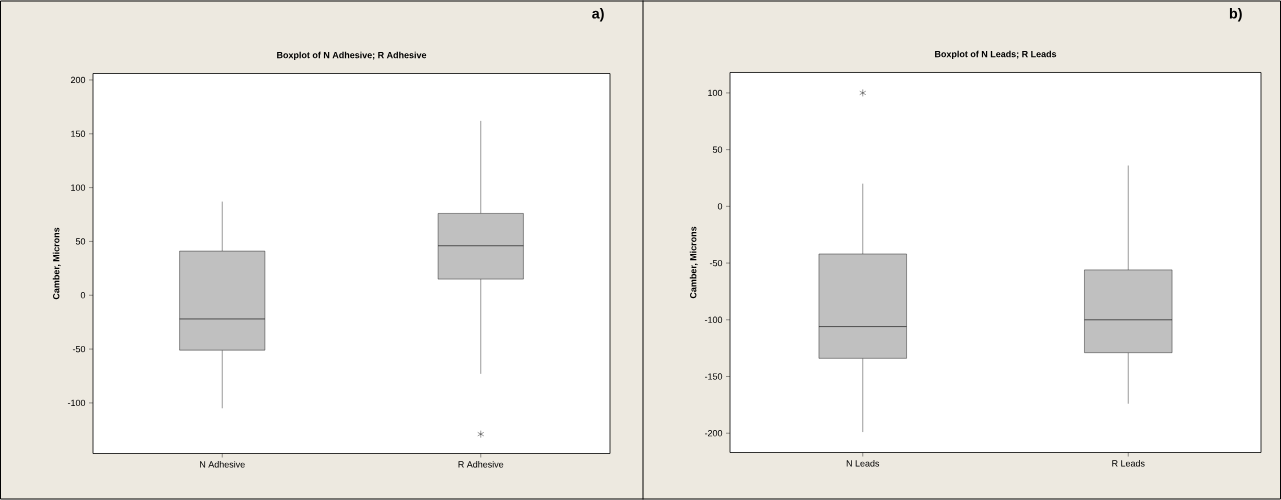 The height and width of the screenshot is (500, 1281). I want to click on text: b), so click(1235, 15).